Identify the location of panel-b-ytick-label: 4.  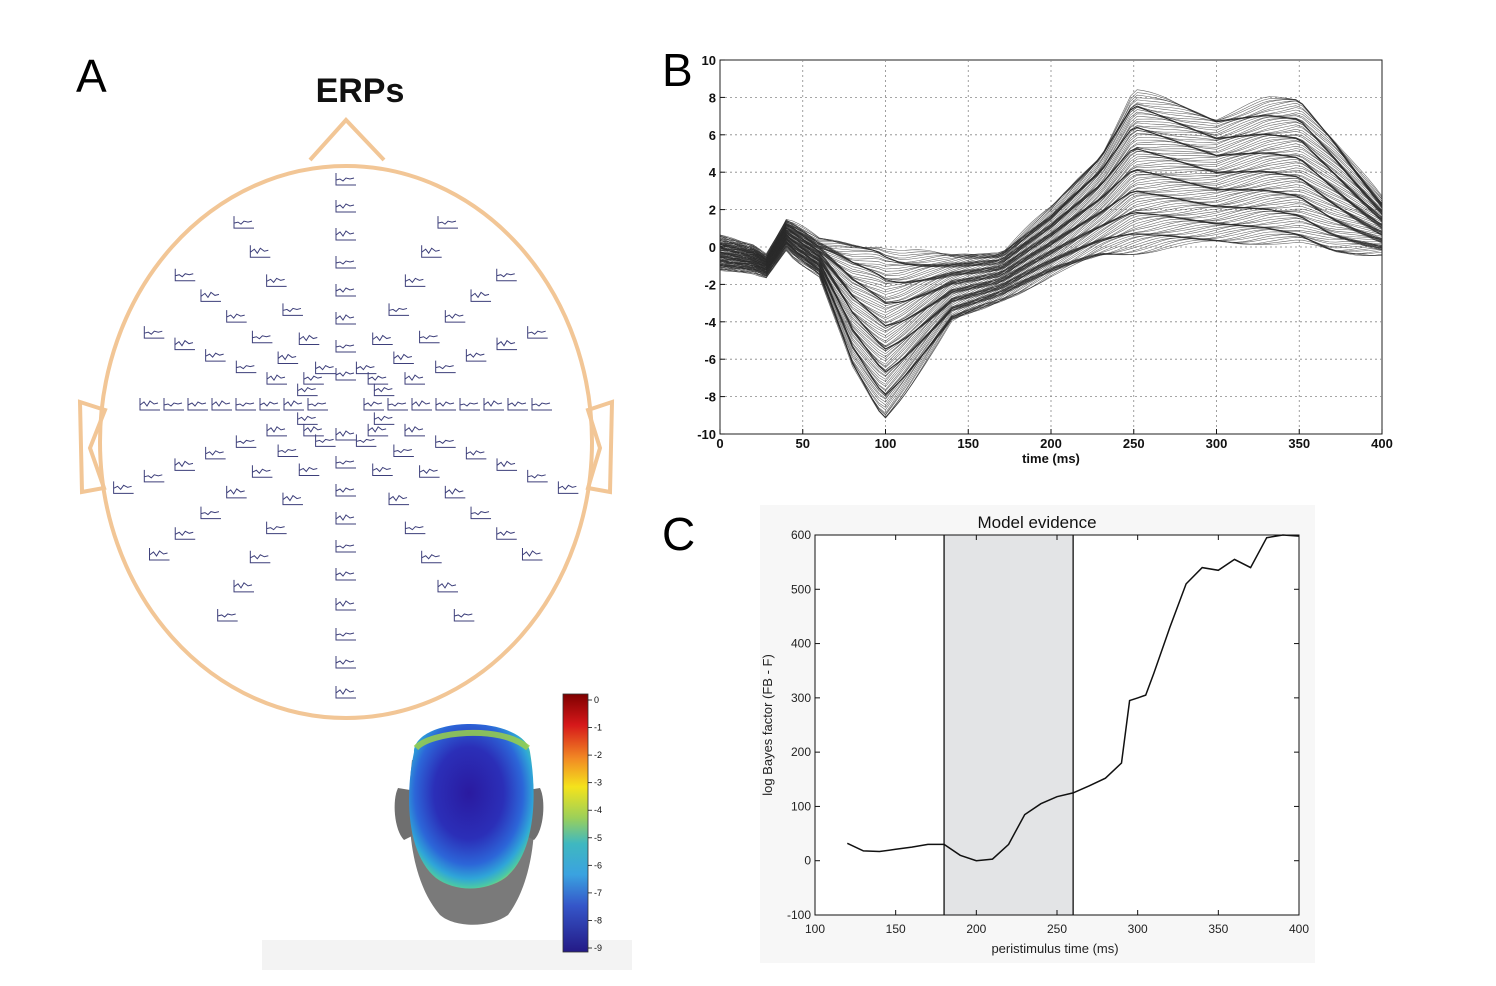
(713, 172).